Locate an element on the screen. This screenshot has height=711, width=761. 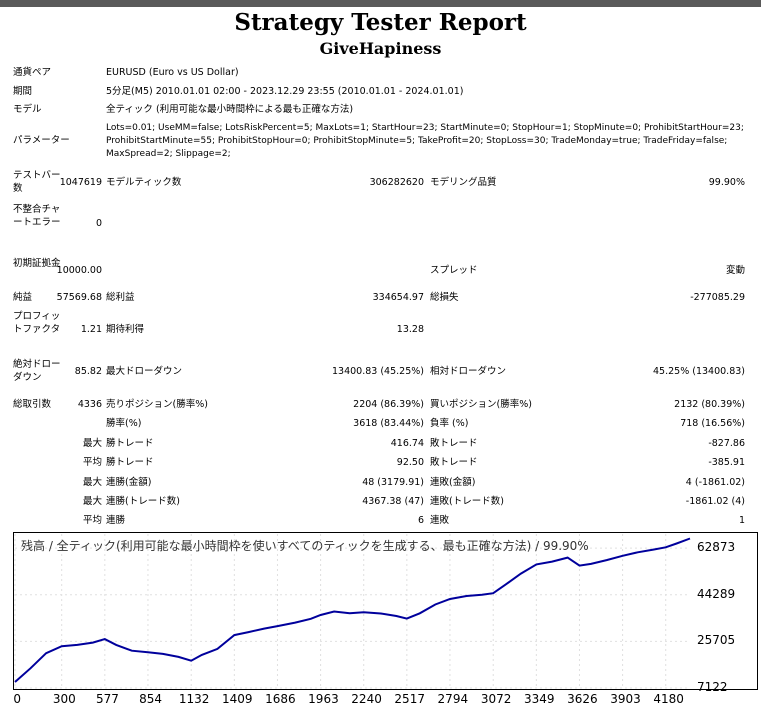
average-loss-label: 敗トレード is located at coordinates (454, 462).